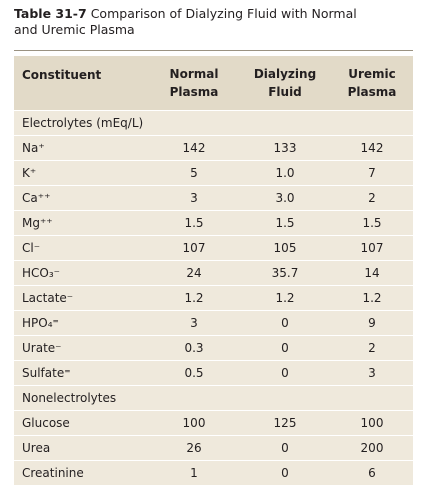 The height and width of the screenshot is (500, 427). I want to click on cell: 24, so click(194, 272).